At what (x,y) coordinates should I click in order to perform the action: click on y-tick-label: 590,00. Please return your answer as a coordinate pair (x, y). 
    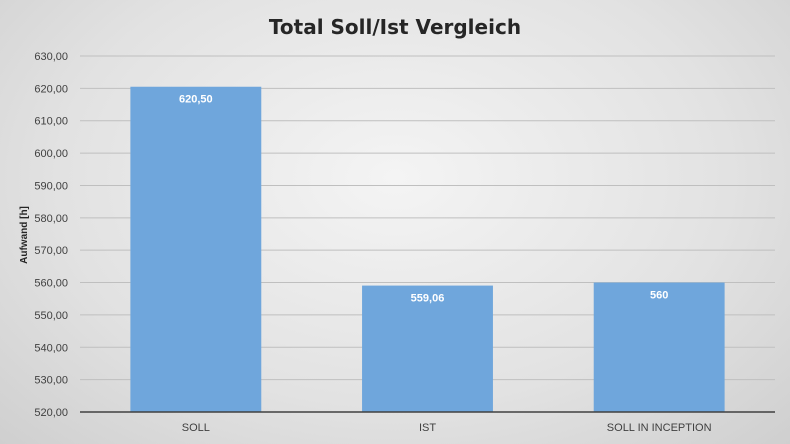
    Looking at the image, I should click on (51, 186).